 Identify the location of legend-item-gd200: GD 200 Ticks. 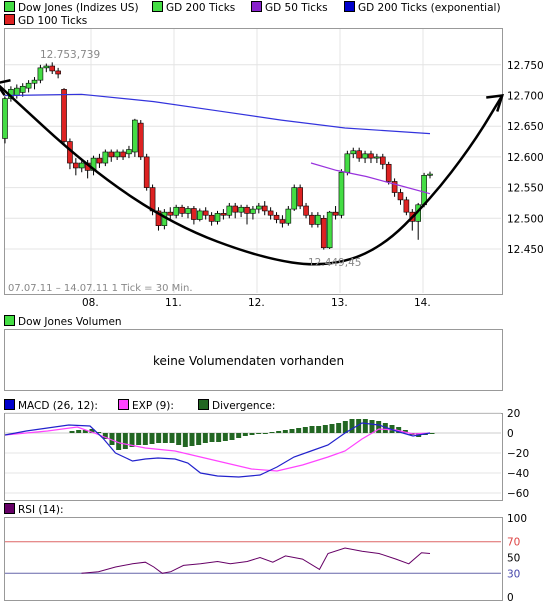
(192, 7).